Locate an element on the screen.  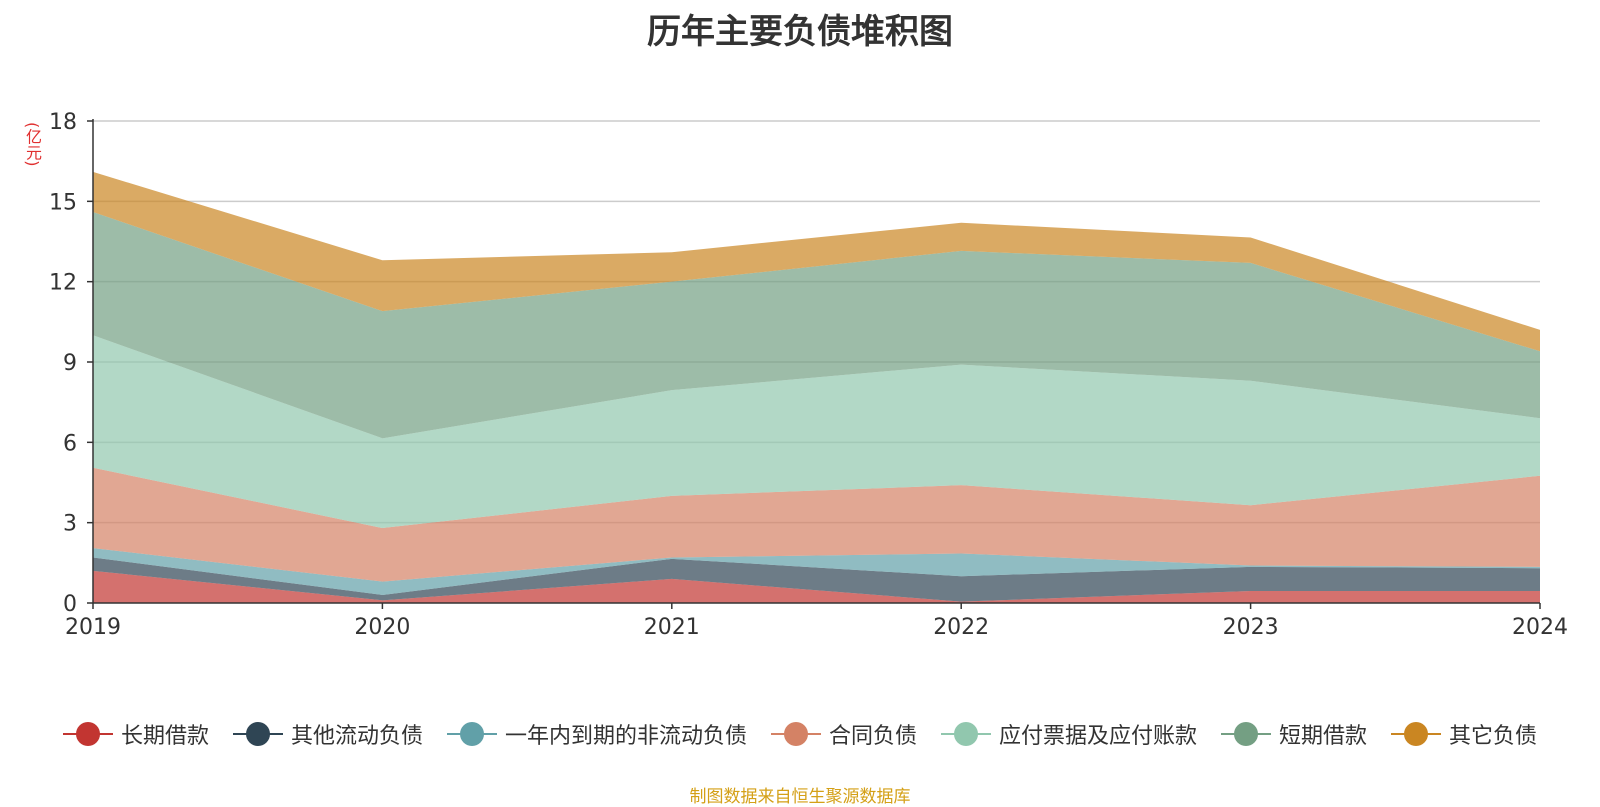
legend-item-5: 短期借款 is located at coordinates (1294, 734).